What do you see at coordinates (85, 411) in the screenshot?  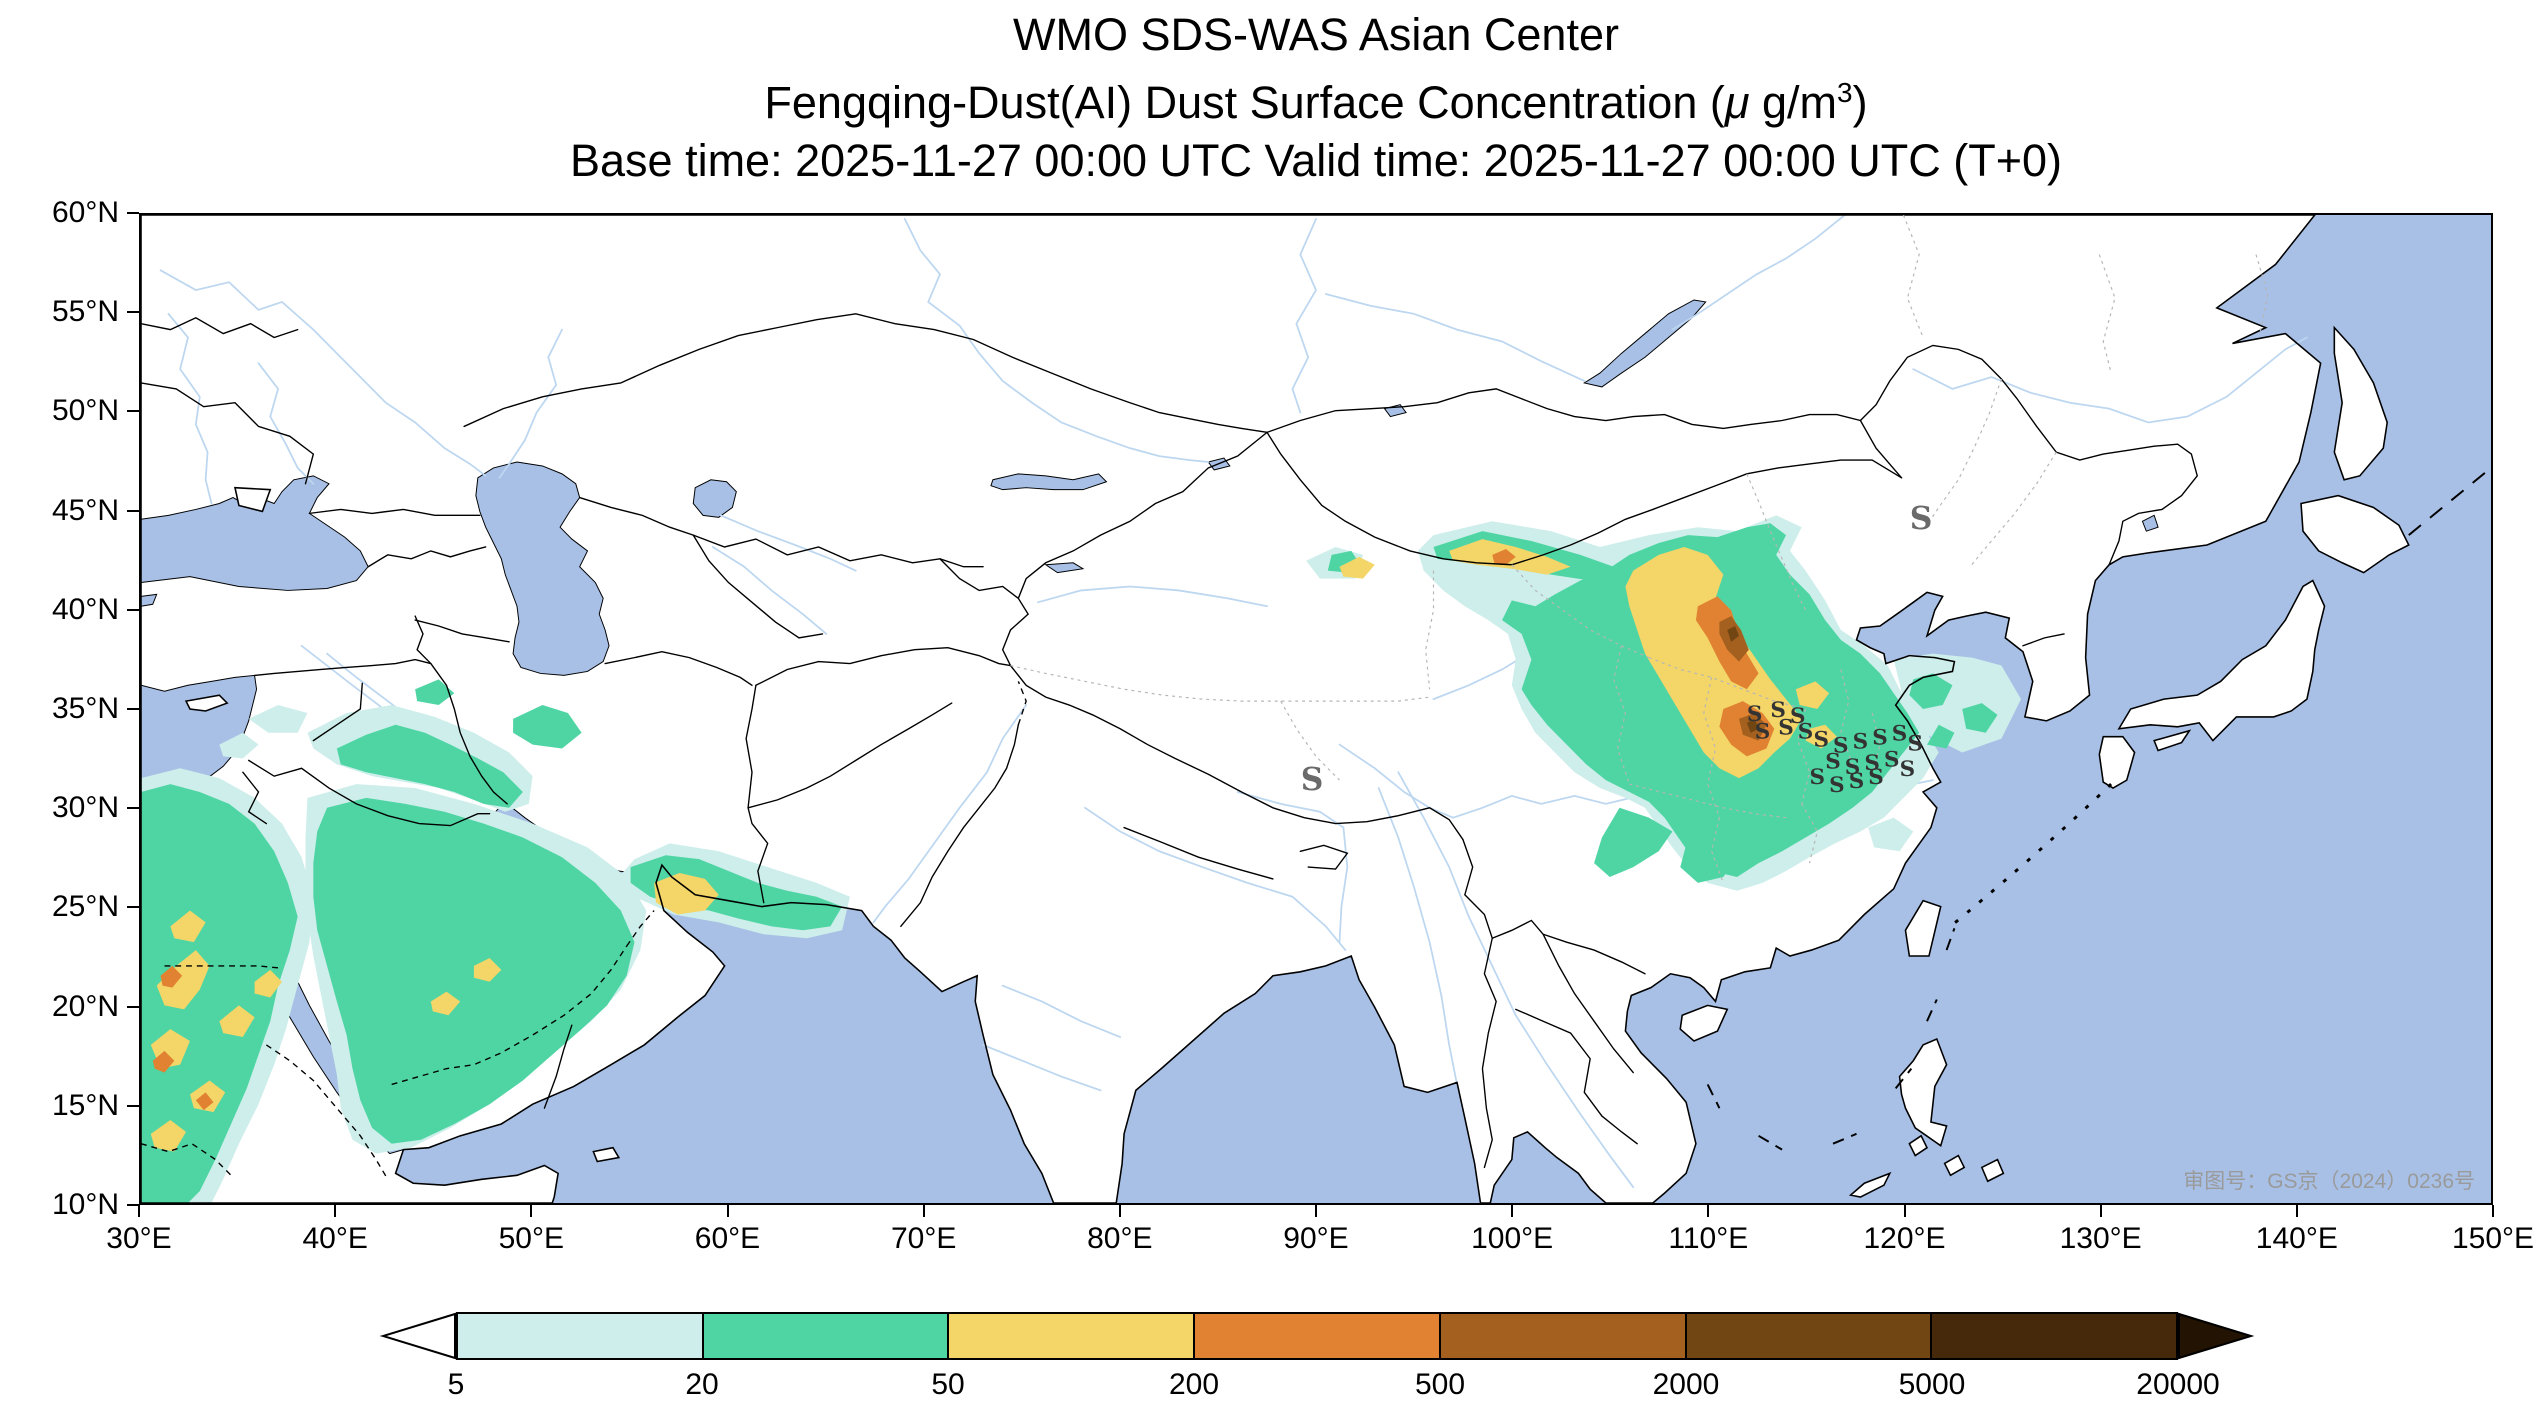 I see `y-axis-label: 50°N` at bounding box center [85, 411].